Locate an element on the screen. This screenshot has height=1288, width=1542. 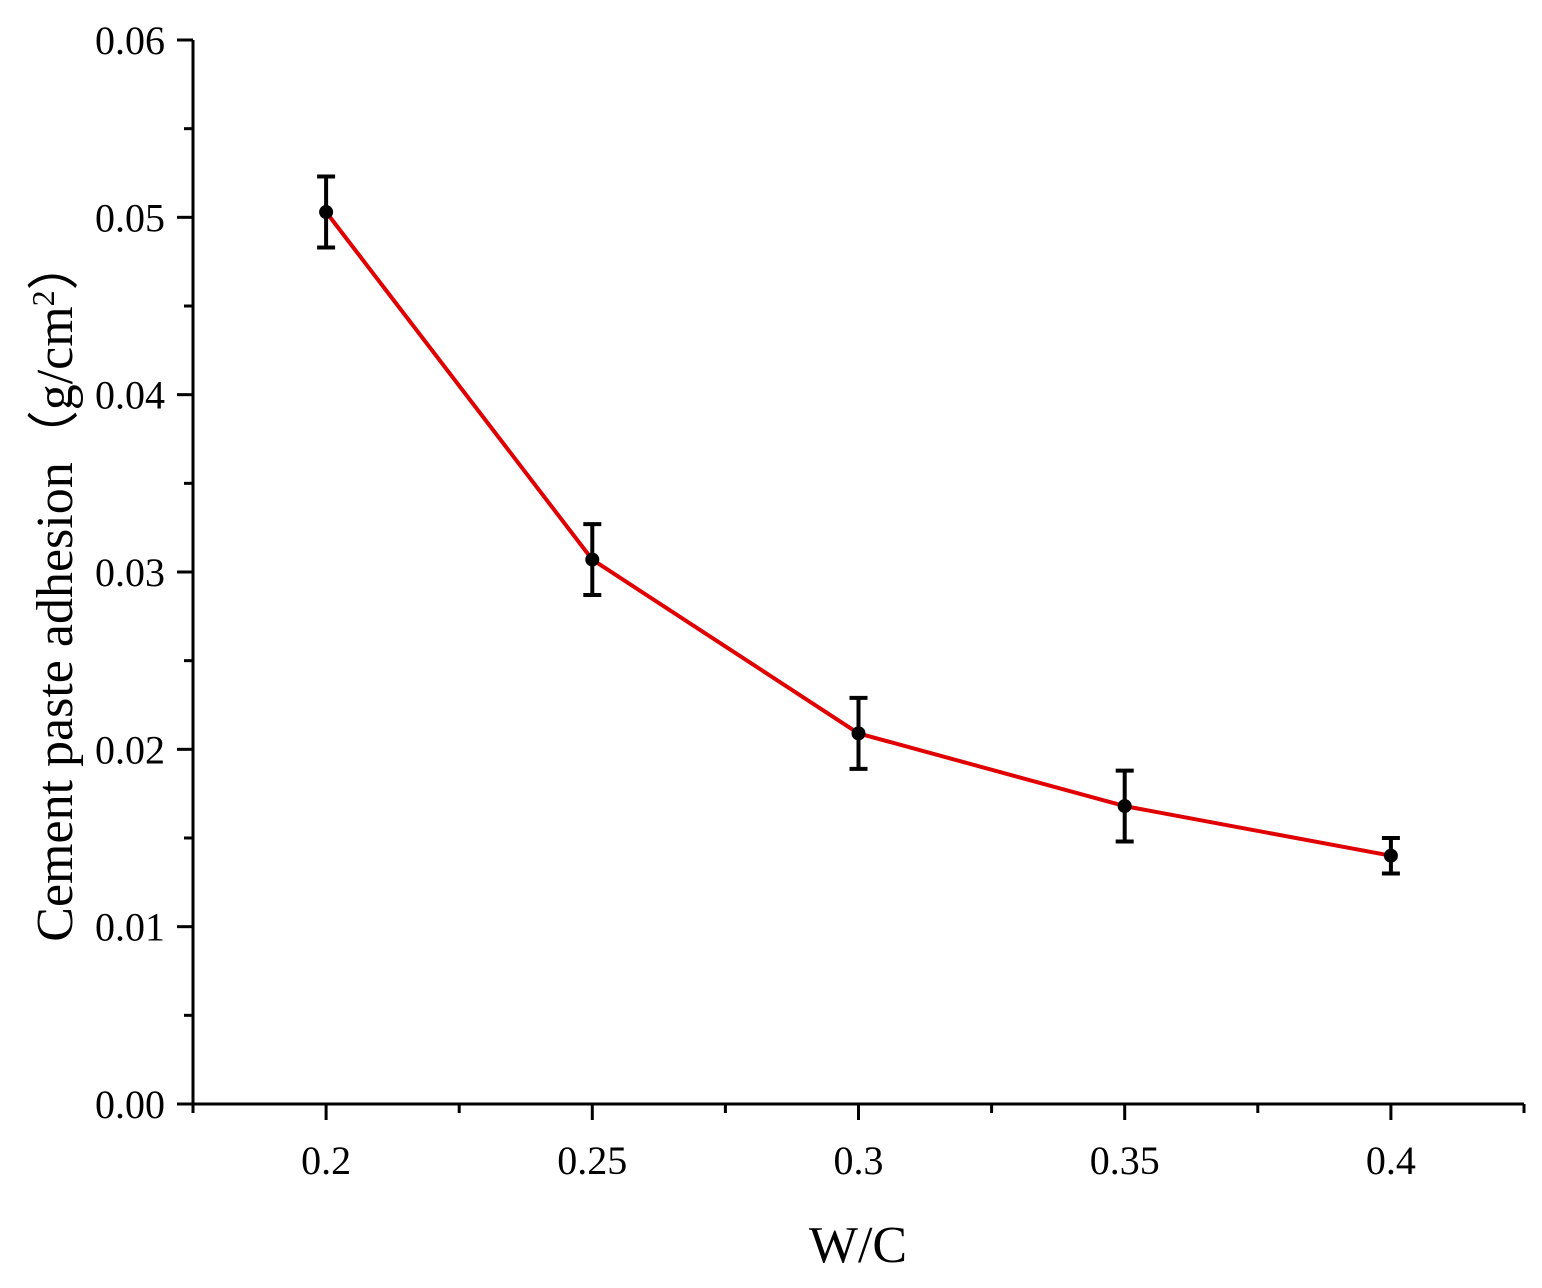
y-axis-title-superscript: 2 is located at coordinates (43, 298).